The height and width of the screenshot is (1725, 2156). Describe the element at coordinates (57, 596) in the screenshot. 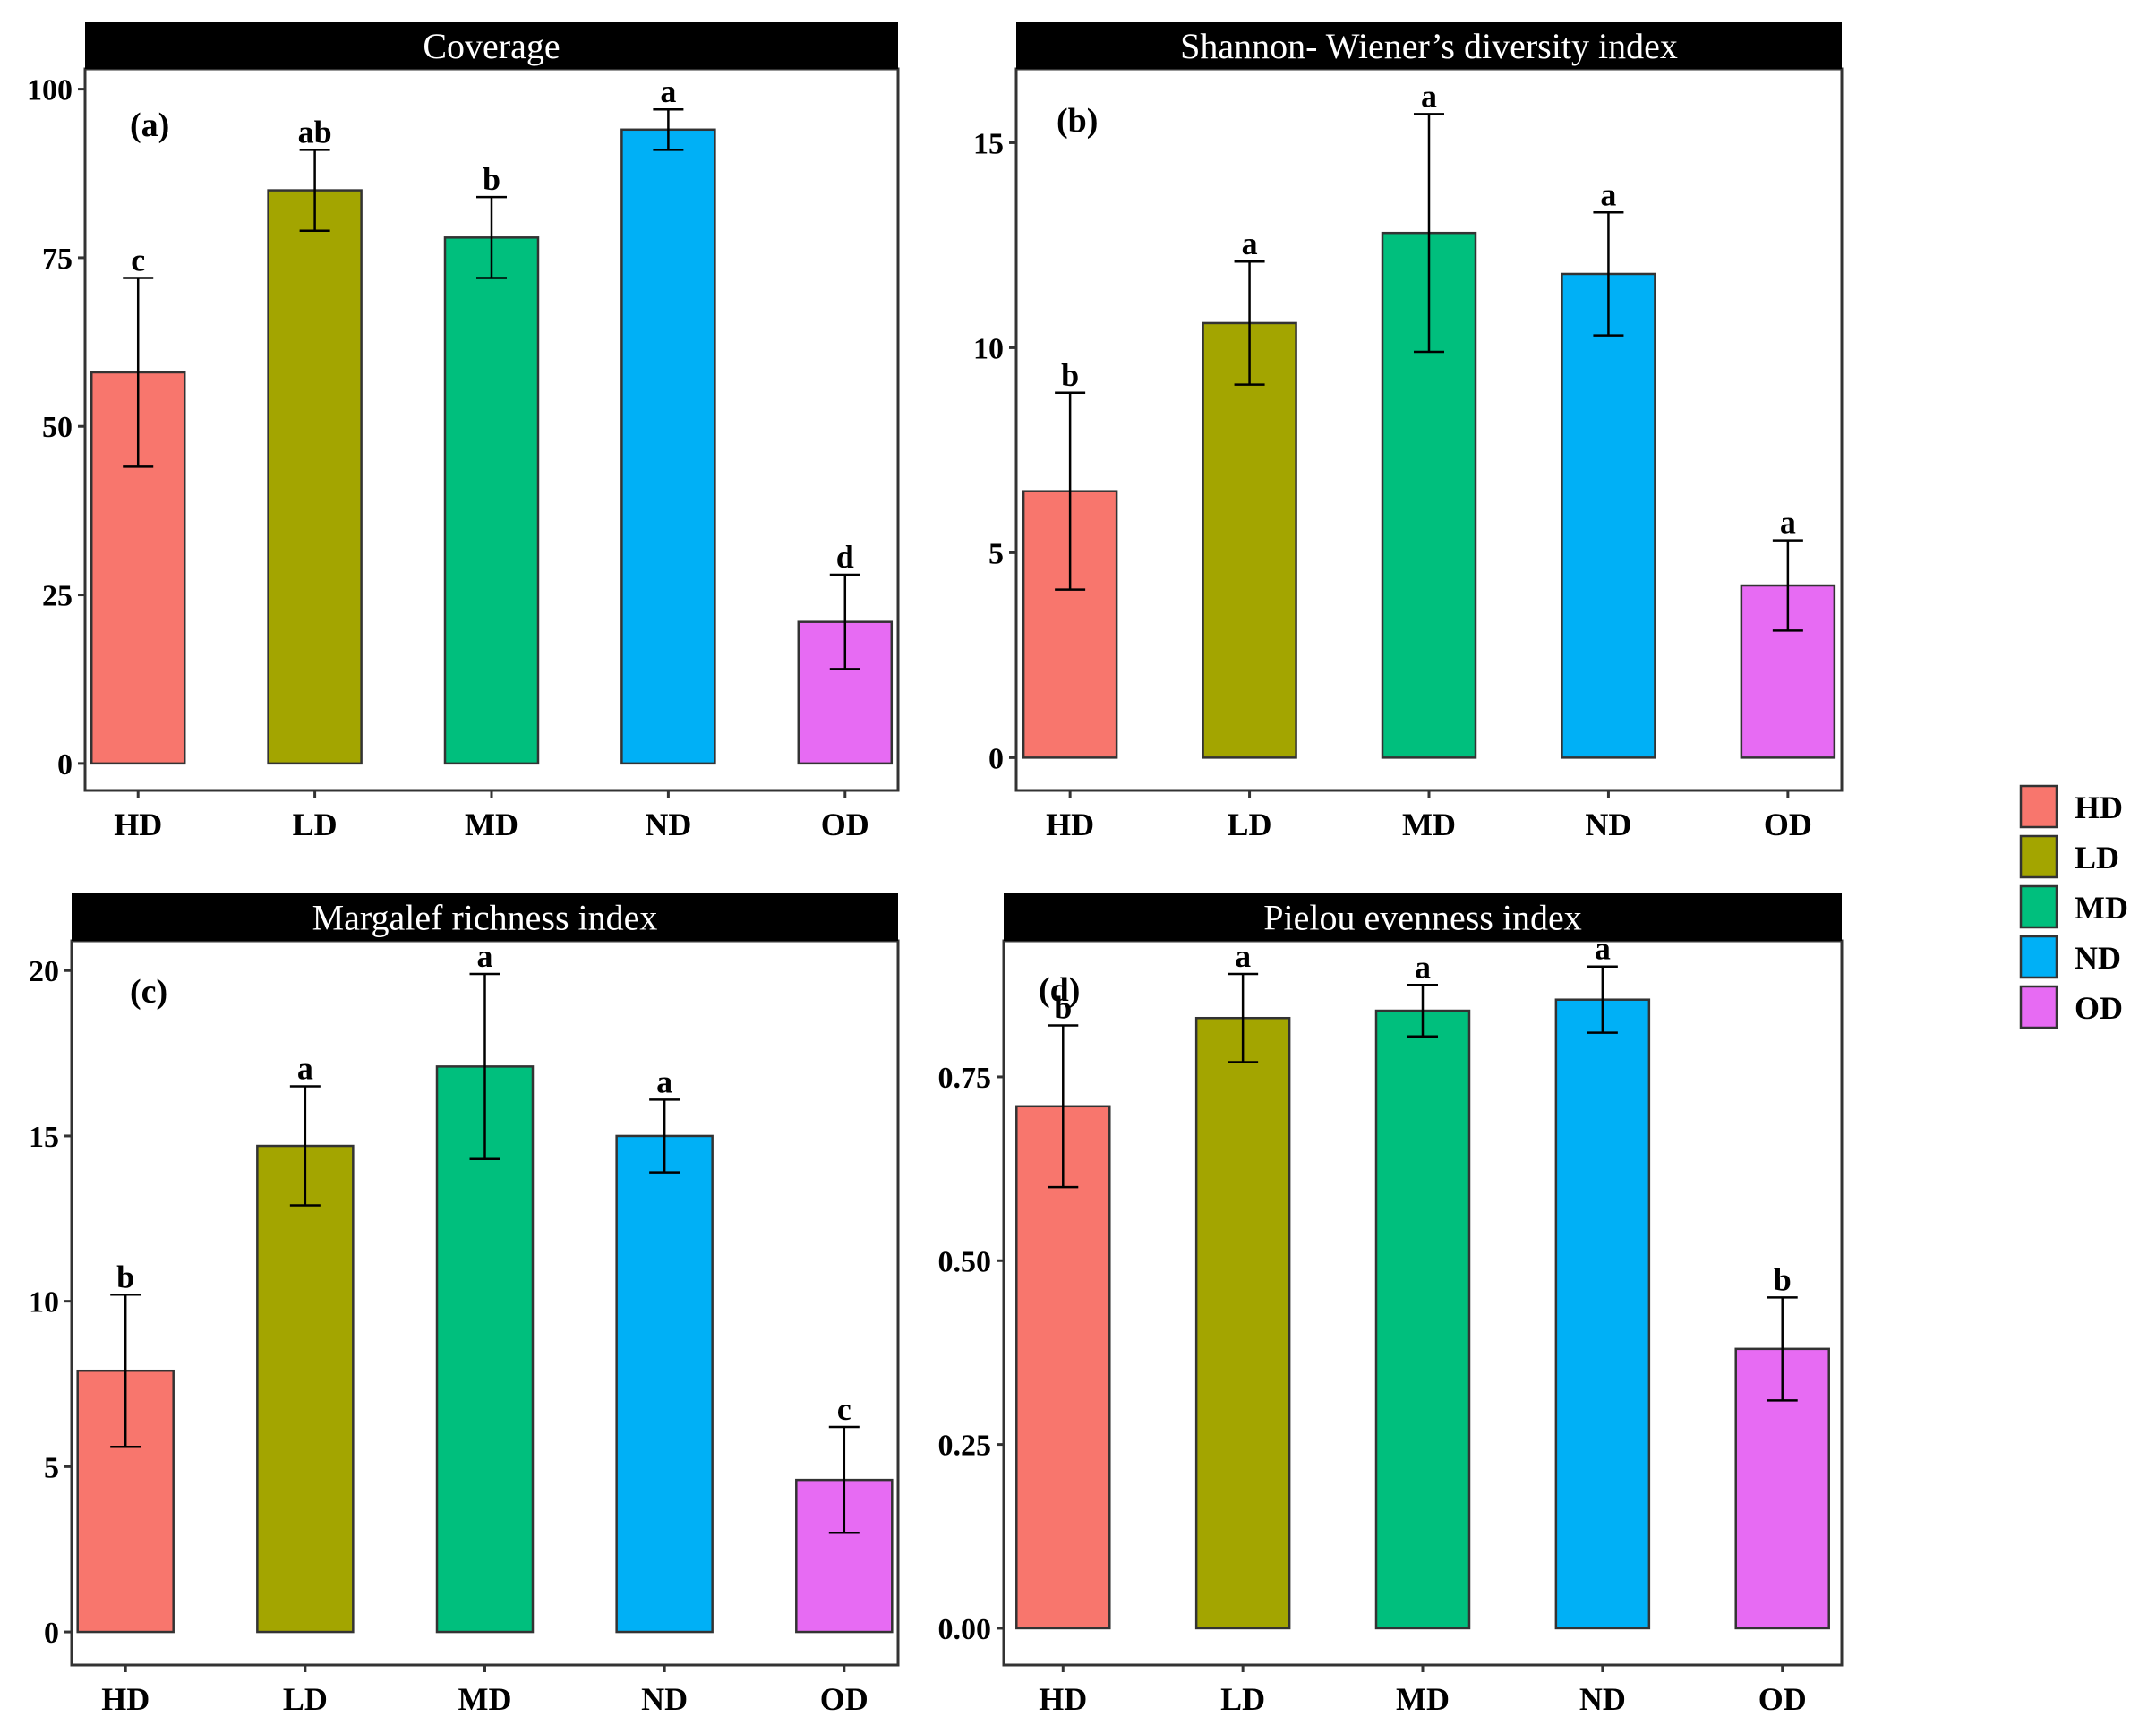

I see `y-tick-label: 25` at that location.